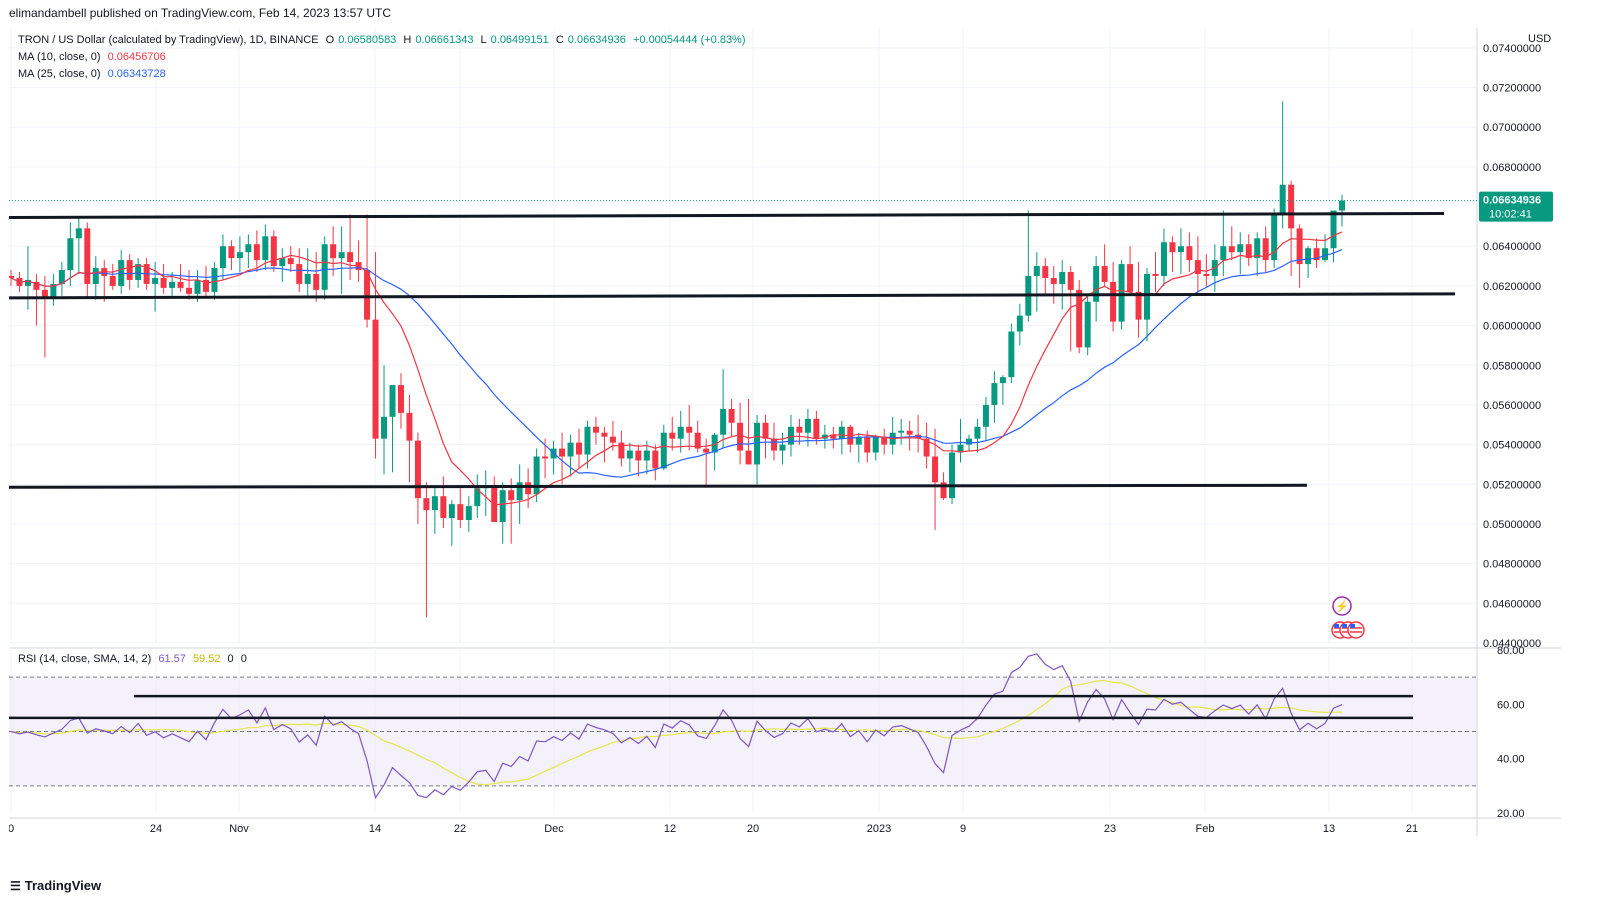 Image resolution: width=1613 pixels, height=901 pixels. What do you see at coordinates (460, 829) in the screenshot?
I see `time-tick-label: 22` at bounding box center [460, 829].